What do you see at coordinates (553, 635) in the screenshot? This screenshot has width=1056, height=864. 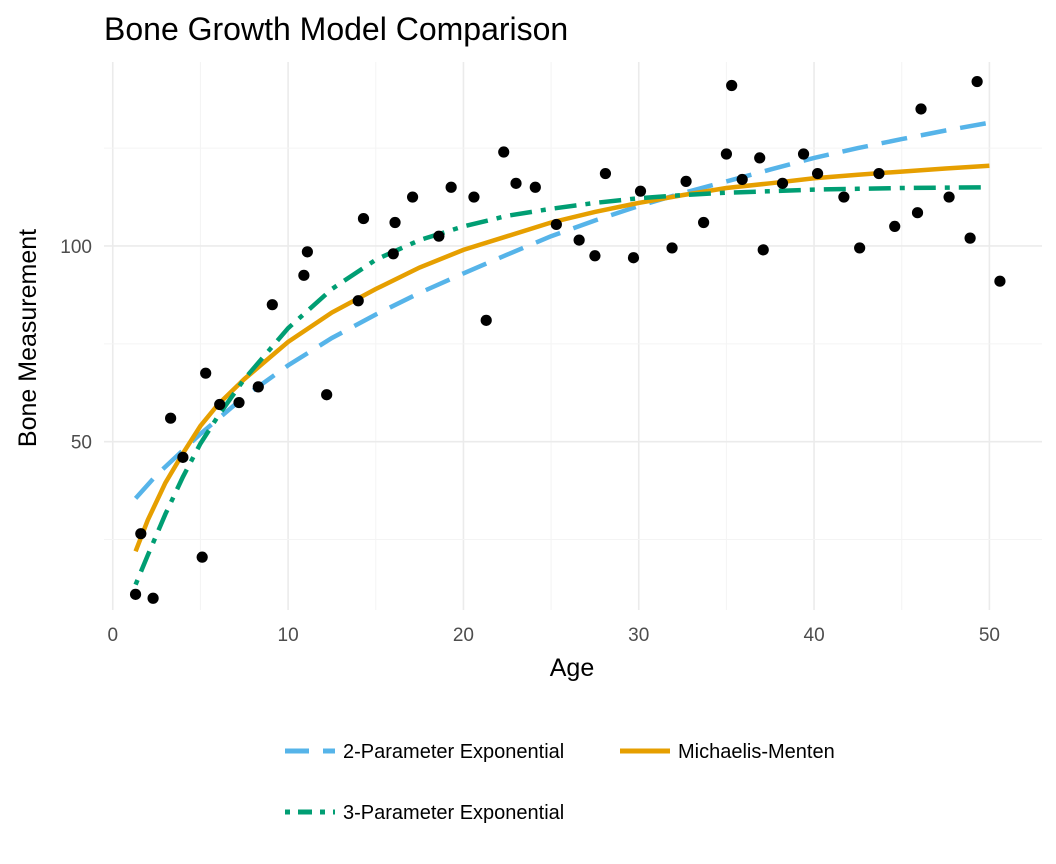 I see `x-axis-ticks: 0 10 20 30 40 50` at bounding box center [553, 635].